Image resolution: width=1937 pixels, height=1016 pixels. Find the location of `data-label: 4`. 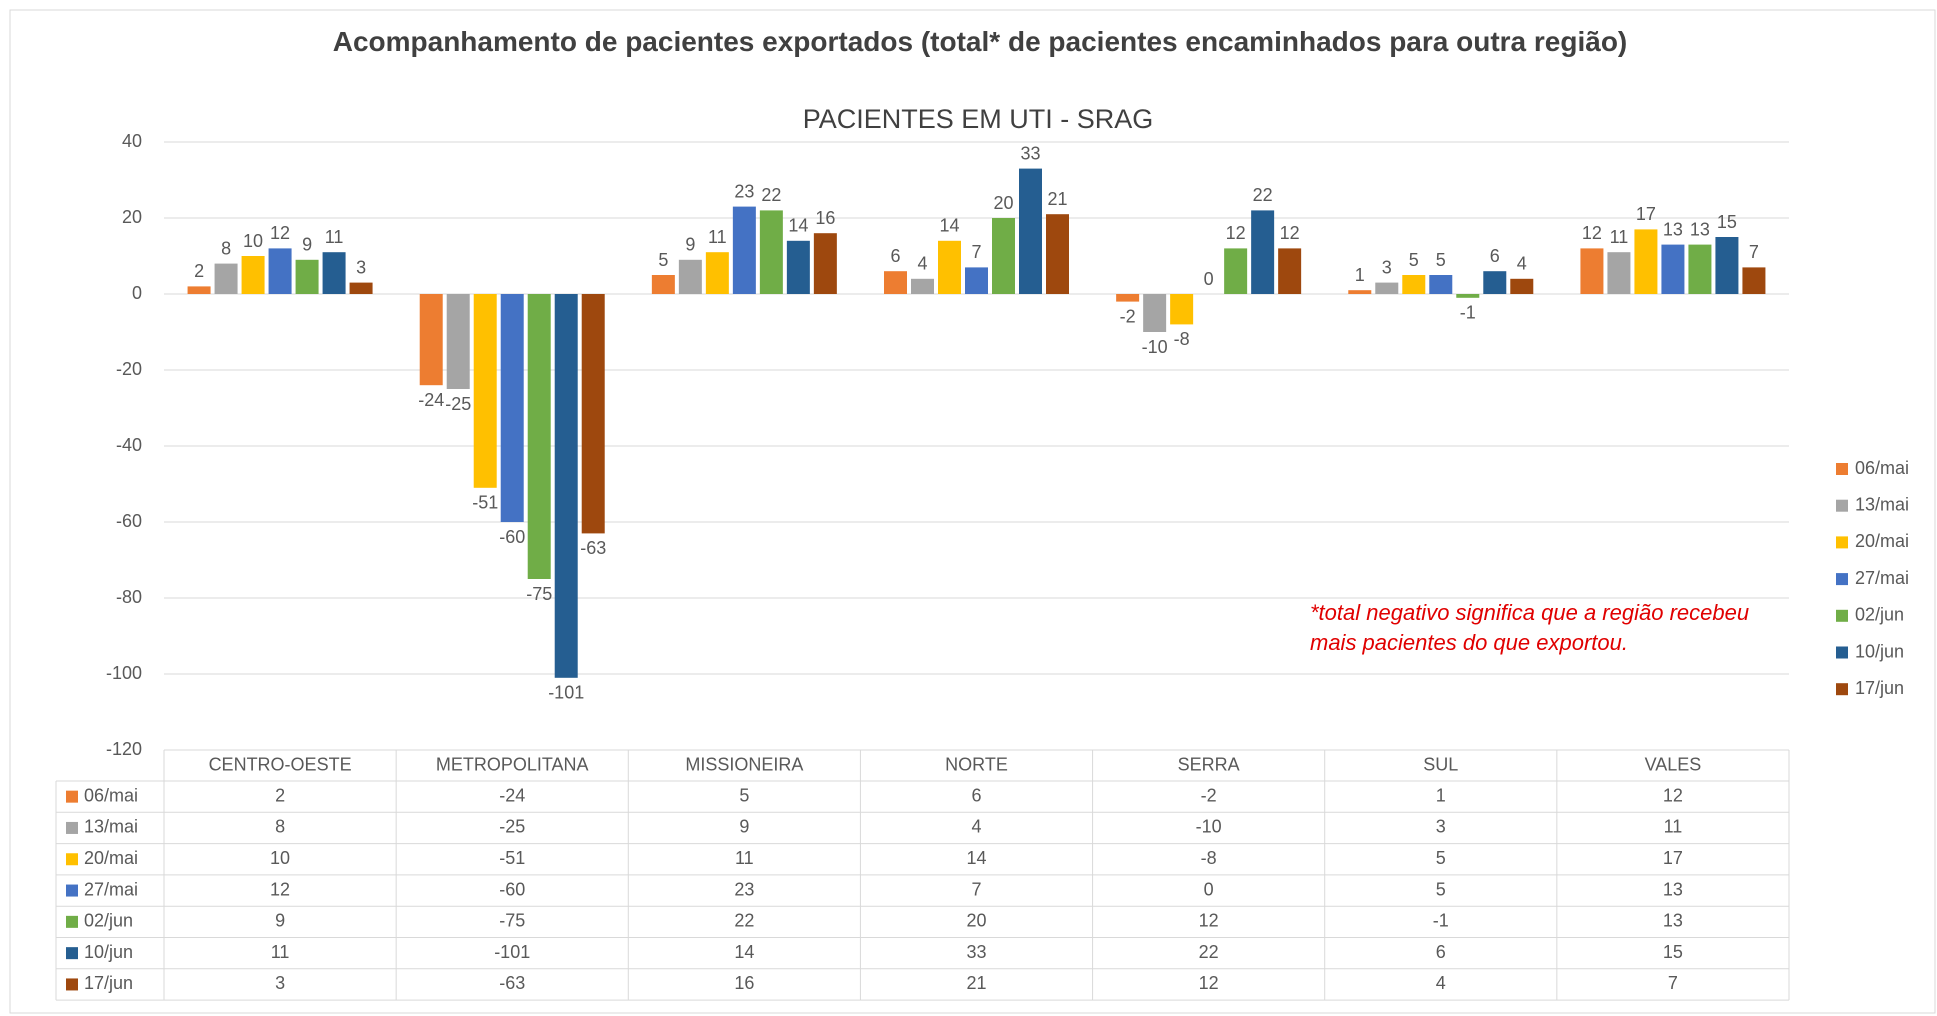

data-label: 4 is located at coordinates (1522, 264).